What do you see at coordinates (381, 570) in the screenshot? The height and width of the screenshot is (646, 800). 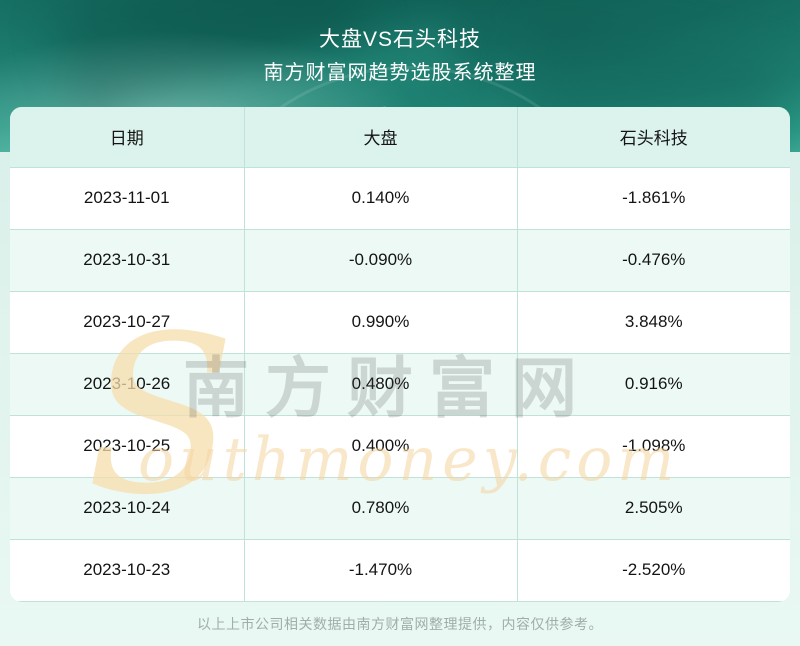 I see `market-cell: -1.470%` at bounding box center [381, 570].